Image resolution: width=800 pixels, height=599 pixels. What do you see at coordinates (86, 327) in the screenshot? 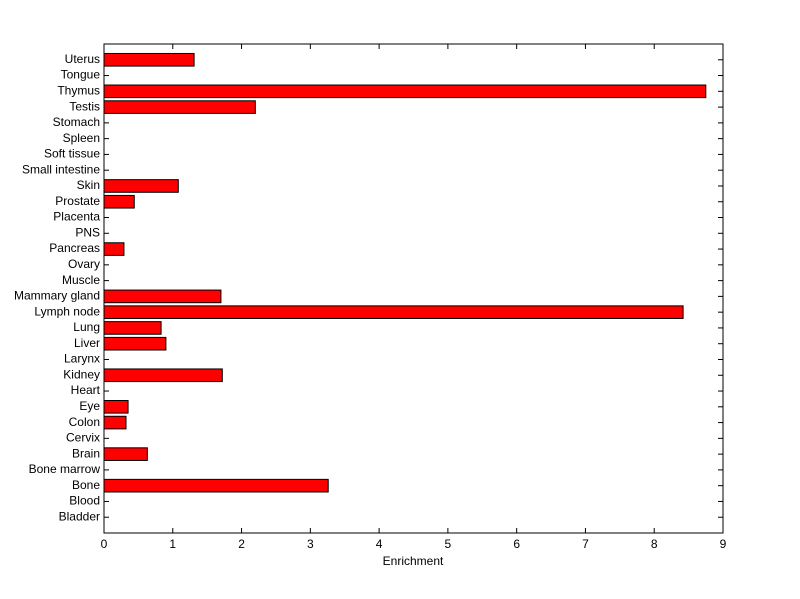
I see `y-tick-label: Lung` at bounding box center [86, 327].